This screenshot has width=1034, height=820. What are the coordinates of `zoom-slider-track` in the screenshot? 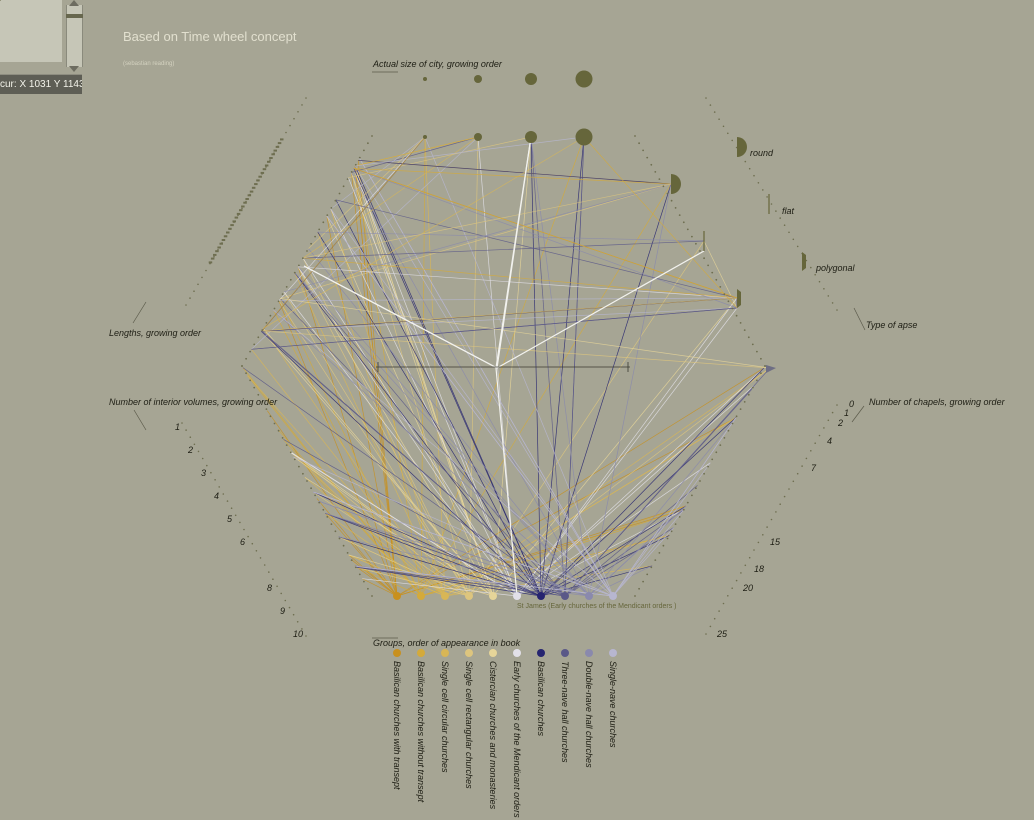 It's located at (74, 36).